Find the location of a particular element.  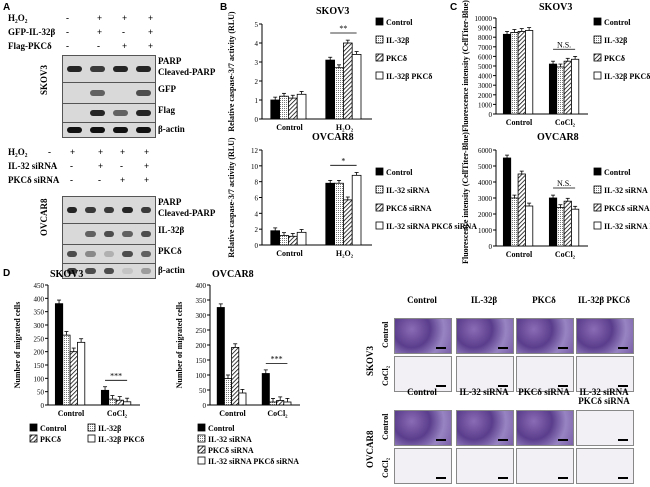

D-left-ytick-label: 0 is located at coordinates (43, 406).